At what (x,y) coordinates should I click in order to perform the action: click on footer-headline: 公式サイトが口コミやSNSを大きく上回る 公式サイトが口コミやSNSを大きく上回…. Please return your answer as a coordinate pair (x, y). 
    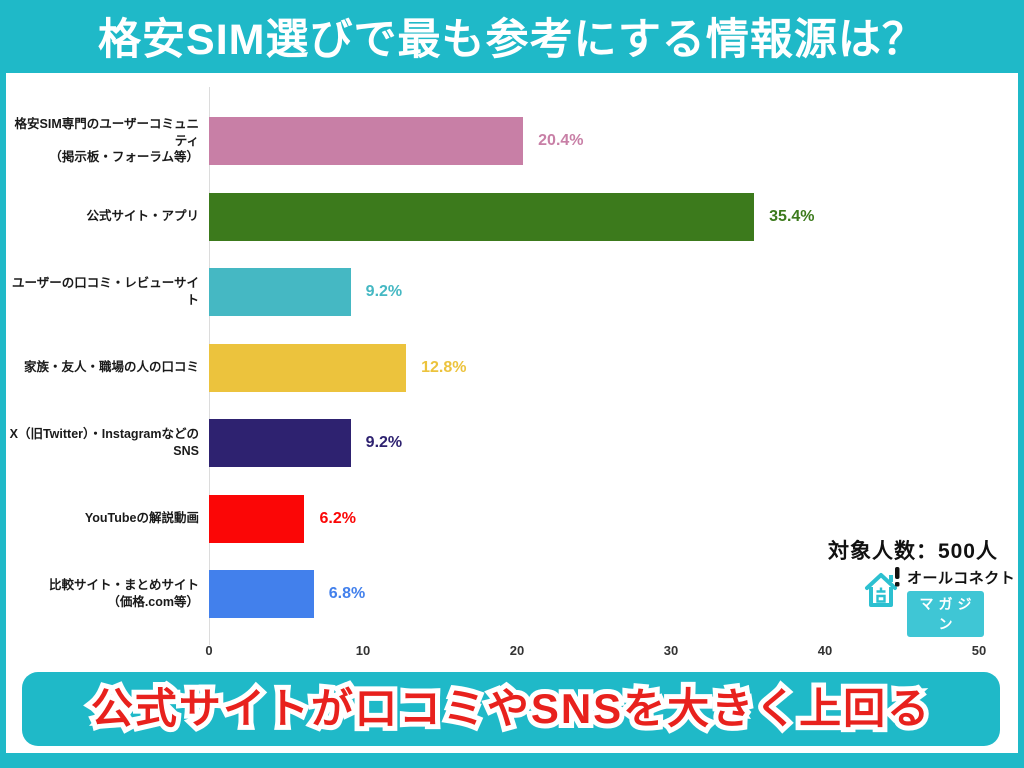
    Looking at the image, I should click on (511, 709).